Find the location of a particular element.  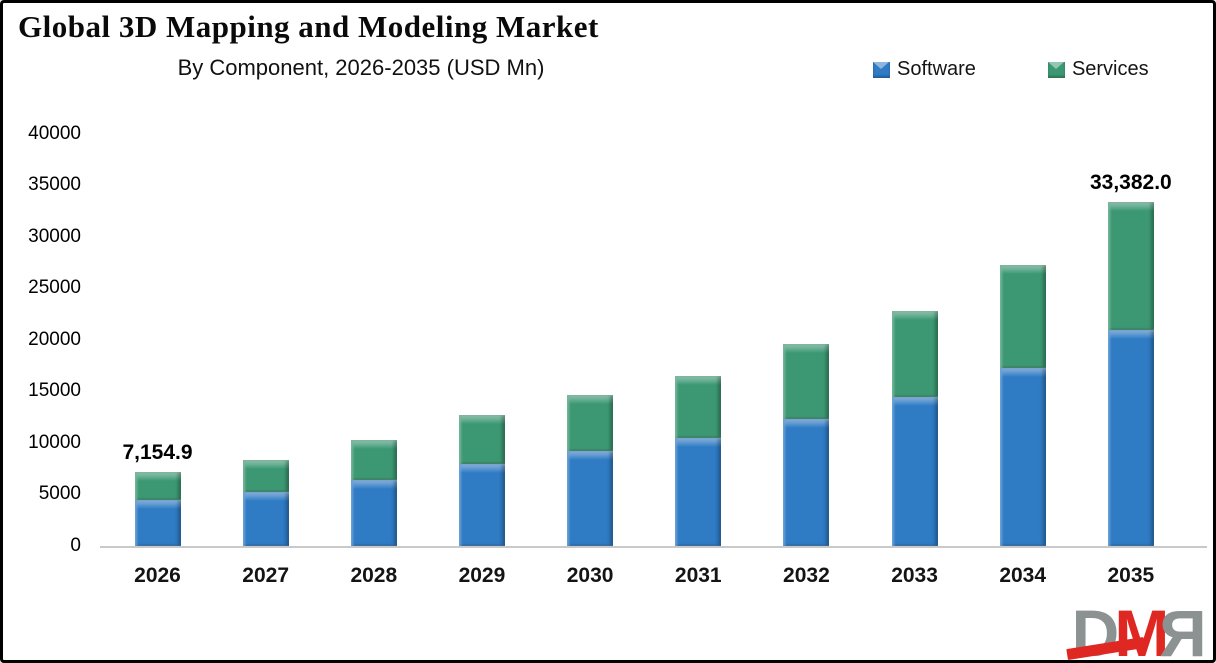

x-tick-label-2033: 2033 is located at coordinates (914, 575).